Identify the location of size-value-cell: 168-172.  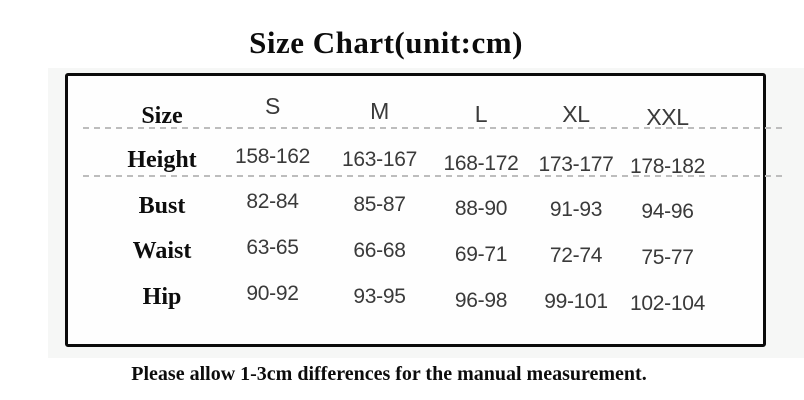
(481, 163).